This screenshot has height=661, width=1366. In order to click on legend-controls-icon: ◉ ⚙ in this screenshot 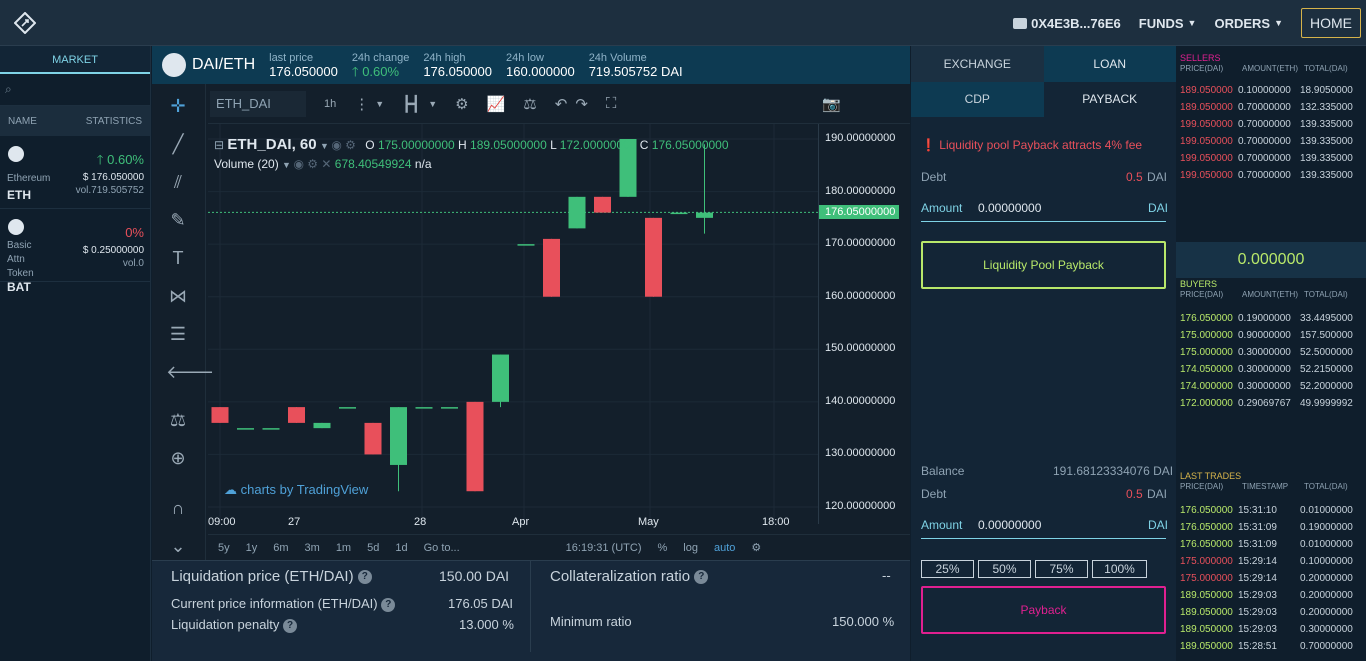, I will do `click(345, 145)`.